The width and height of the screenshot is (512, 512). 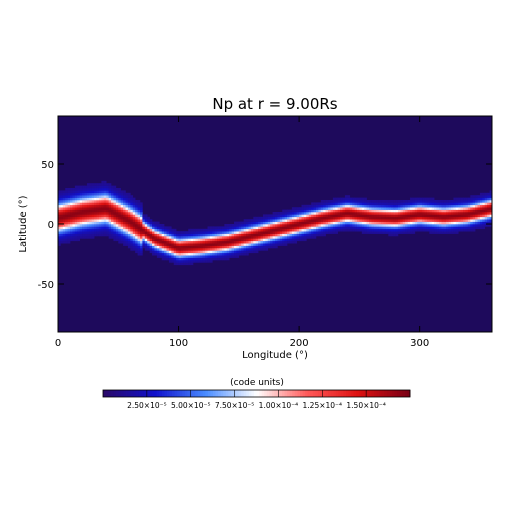 What do you see at coordinates (291, 393) in the screenshot?
I see `colorbar-segment` at bounding box center [291, 393].